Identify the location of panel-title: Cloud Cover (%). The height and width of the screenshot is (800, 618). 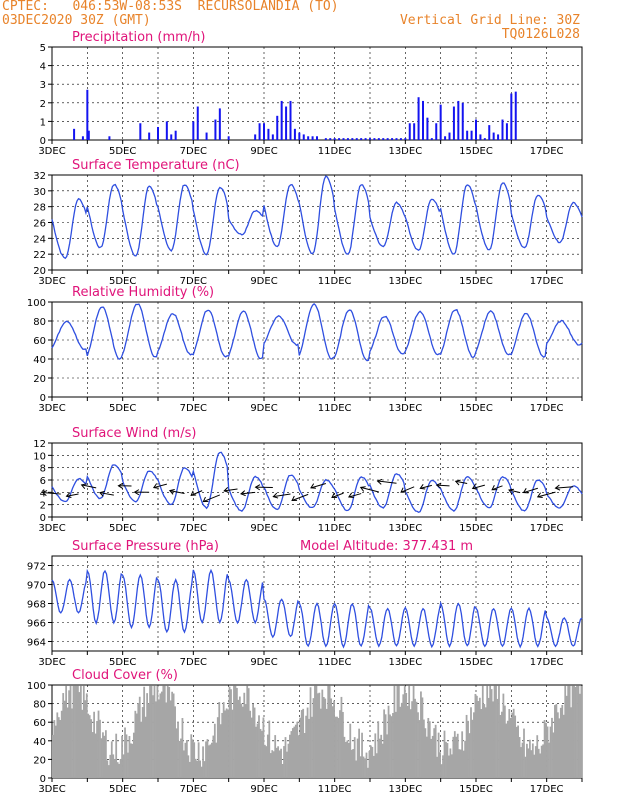
(125, 675).